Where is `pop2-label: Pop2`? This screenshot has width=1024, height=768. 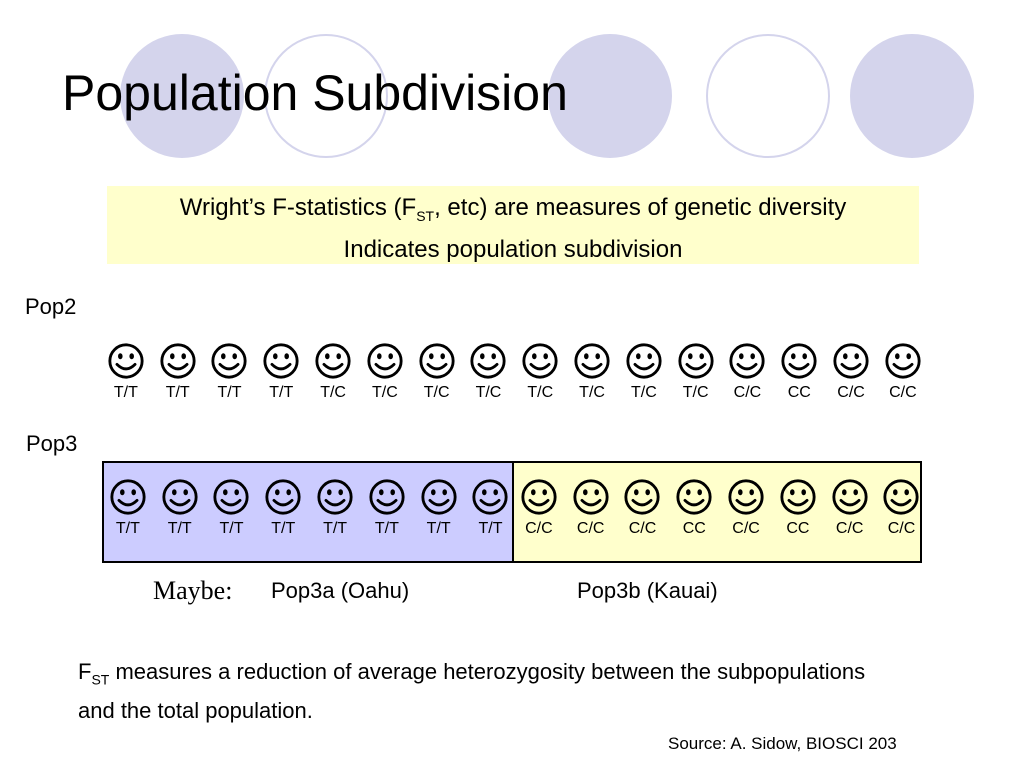 pop2-label: Pop2 is located at coordinates (51, 306).